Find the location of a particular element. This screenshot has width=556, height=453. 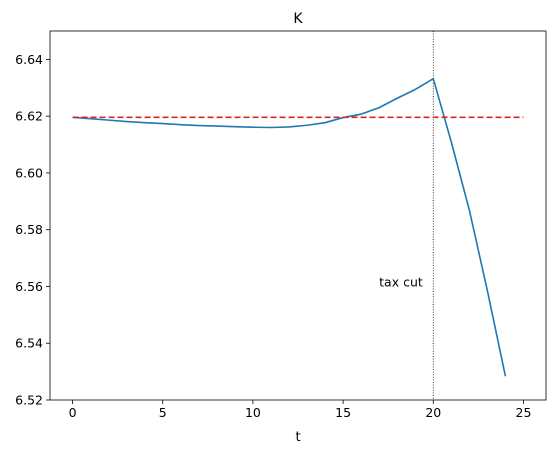

x-tick-label: 15 is located at coordinates (343, 412).